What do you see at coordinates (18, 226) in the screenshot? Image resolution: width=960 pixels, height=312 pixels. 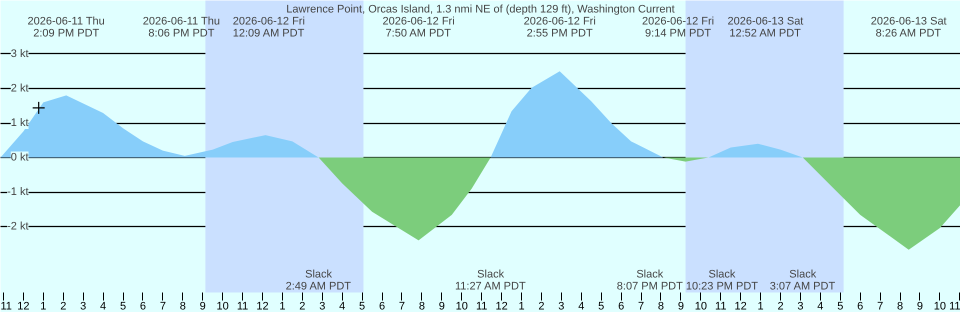 I see `y-tick-label: -2 kt` at bounding box center [18, 226].